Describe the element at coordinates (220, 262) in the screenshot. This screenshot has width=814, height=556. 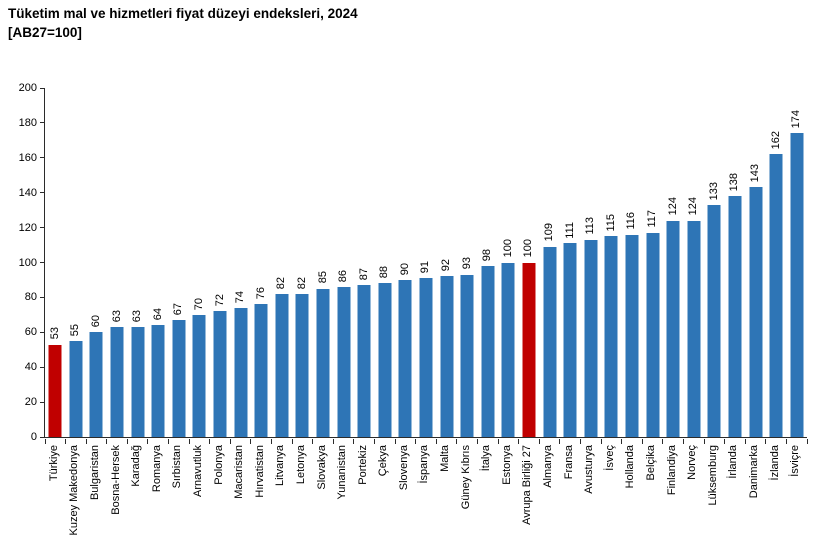
I see `bar-slot: 72` at that location.